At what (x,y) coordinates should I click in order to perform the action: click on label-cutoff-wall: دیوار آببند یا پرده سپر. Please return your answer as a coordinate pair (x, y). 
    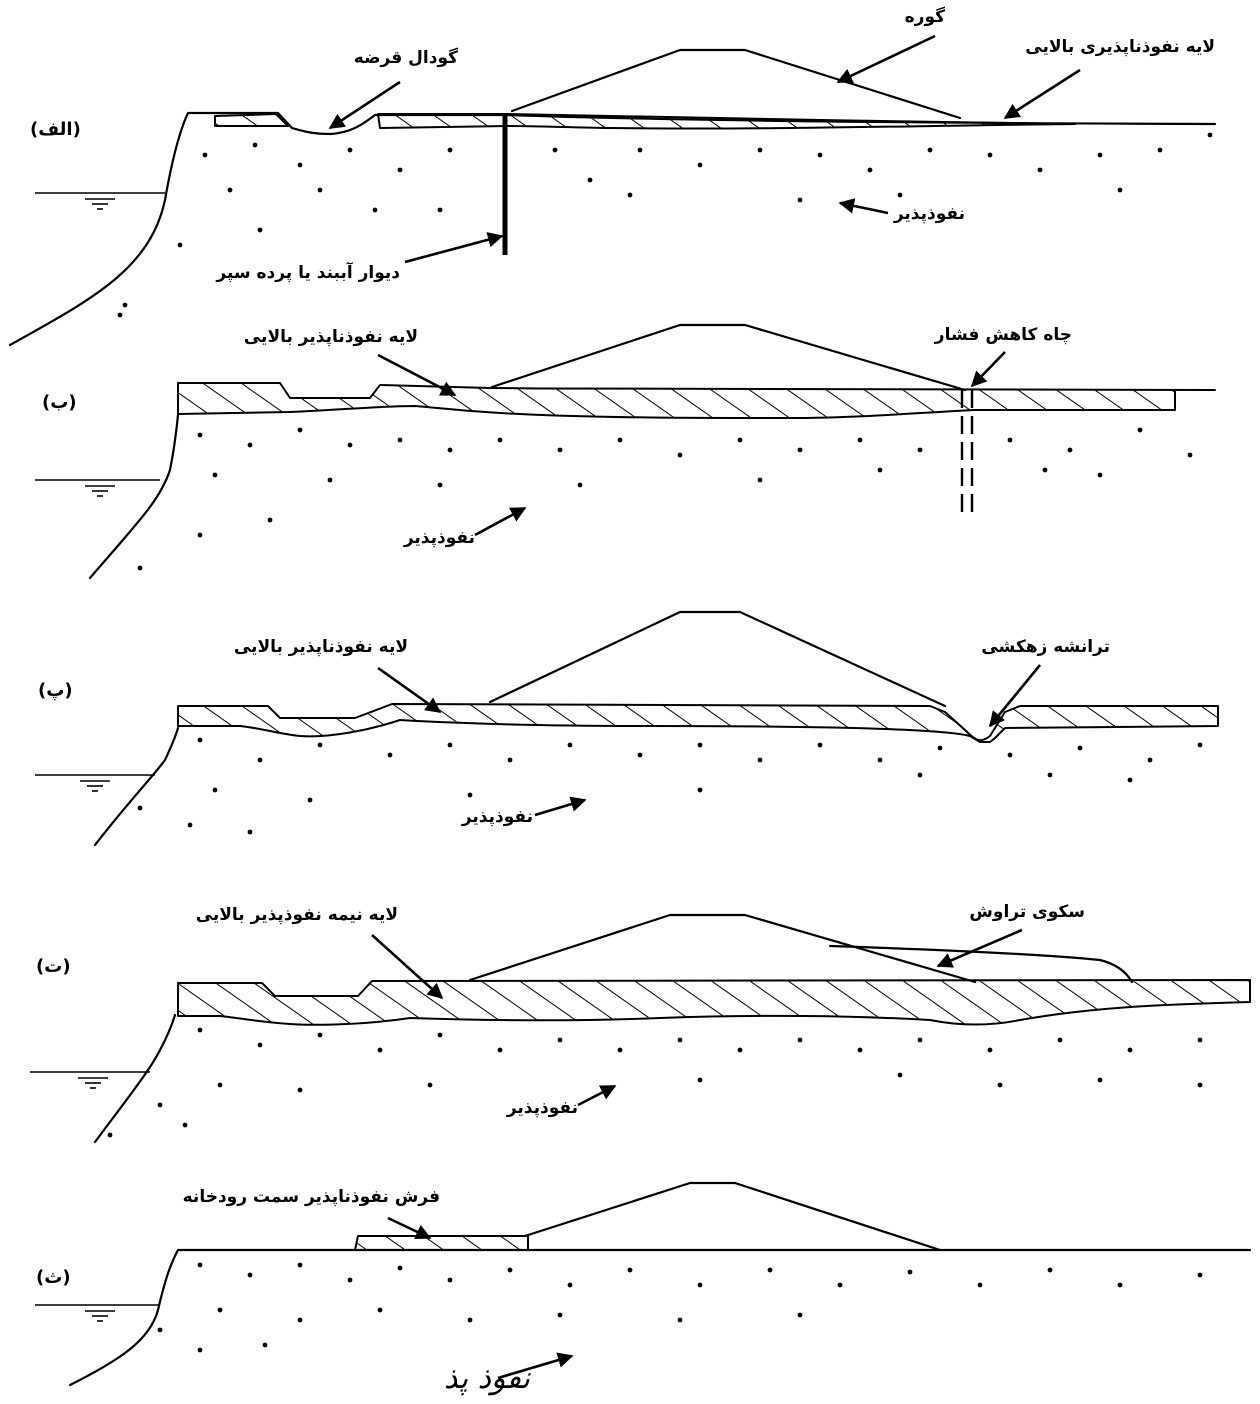
    Looking at the image, I should click on (307, 272).